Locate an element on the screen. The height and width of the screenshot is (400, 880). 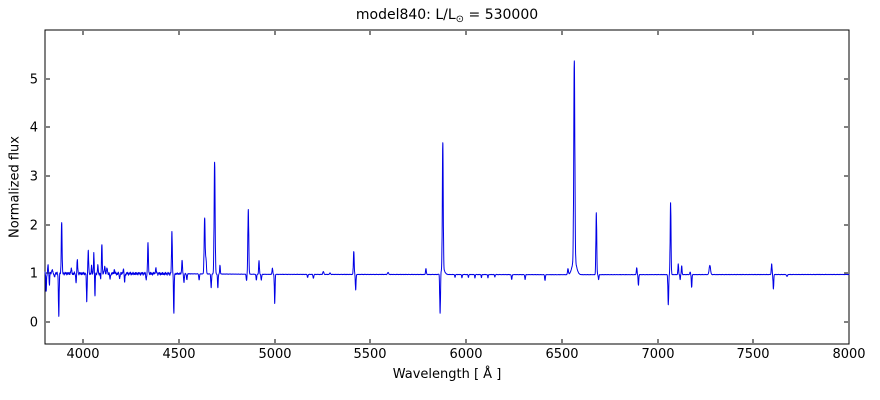
x-tick-label: 4000 is located at coordinates (82, 354).